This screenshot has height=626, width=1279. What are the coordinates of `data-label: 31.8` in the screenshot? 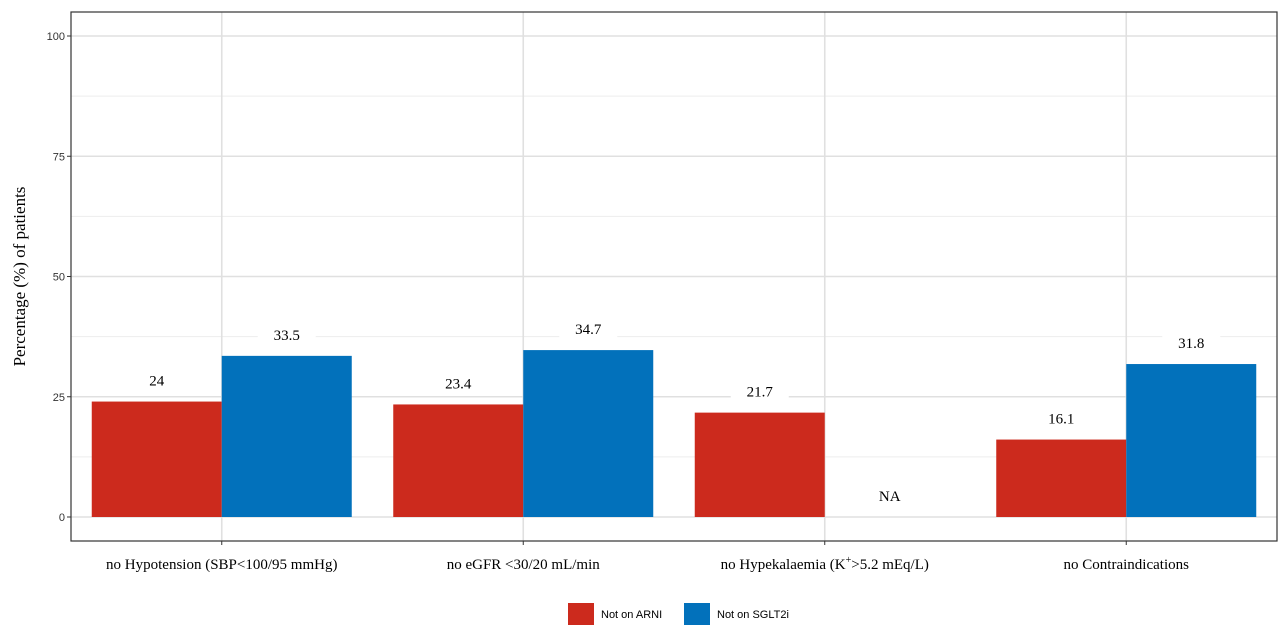 It's located at (1191, 344).